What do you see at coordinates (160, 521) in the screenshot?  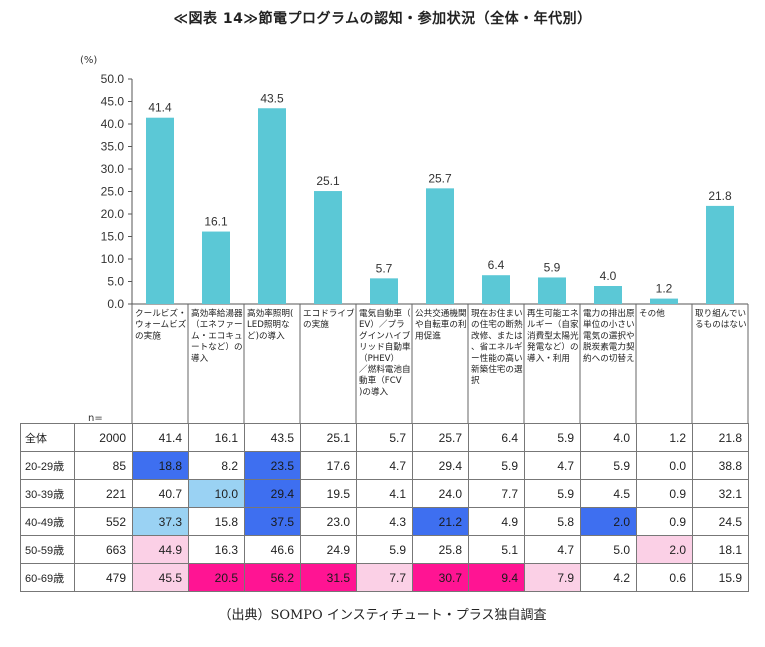 I see `table-cell: 37.3` at bounding box center [160, 521].